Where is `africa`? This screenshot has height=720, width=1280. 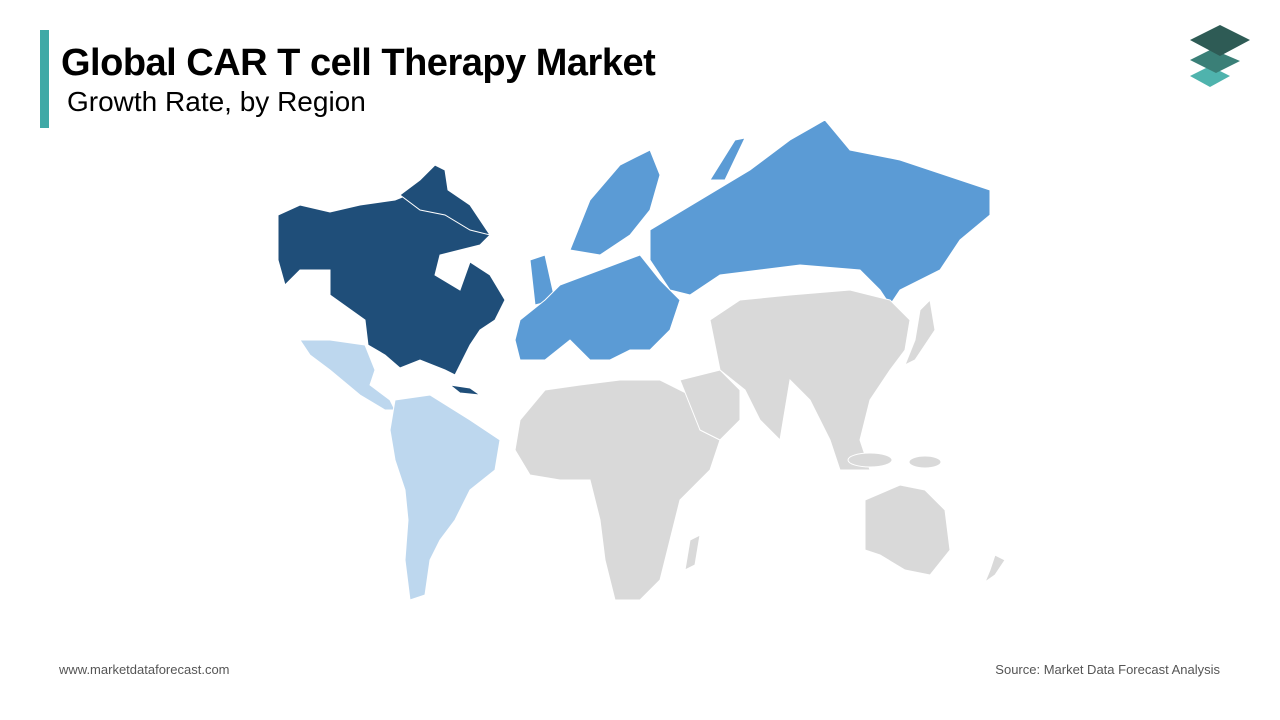 africa is located at coordinates (617, 490).